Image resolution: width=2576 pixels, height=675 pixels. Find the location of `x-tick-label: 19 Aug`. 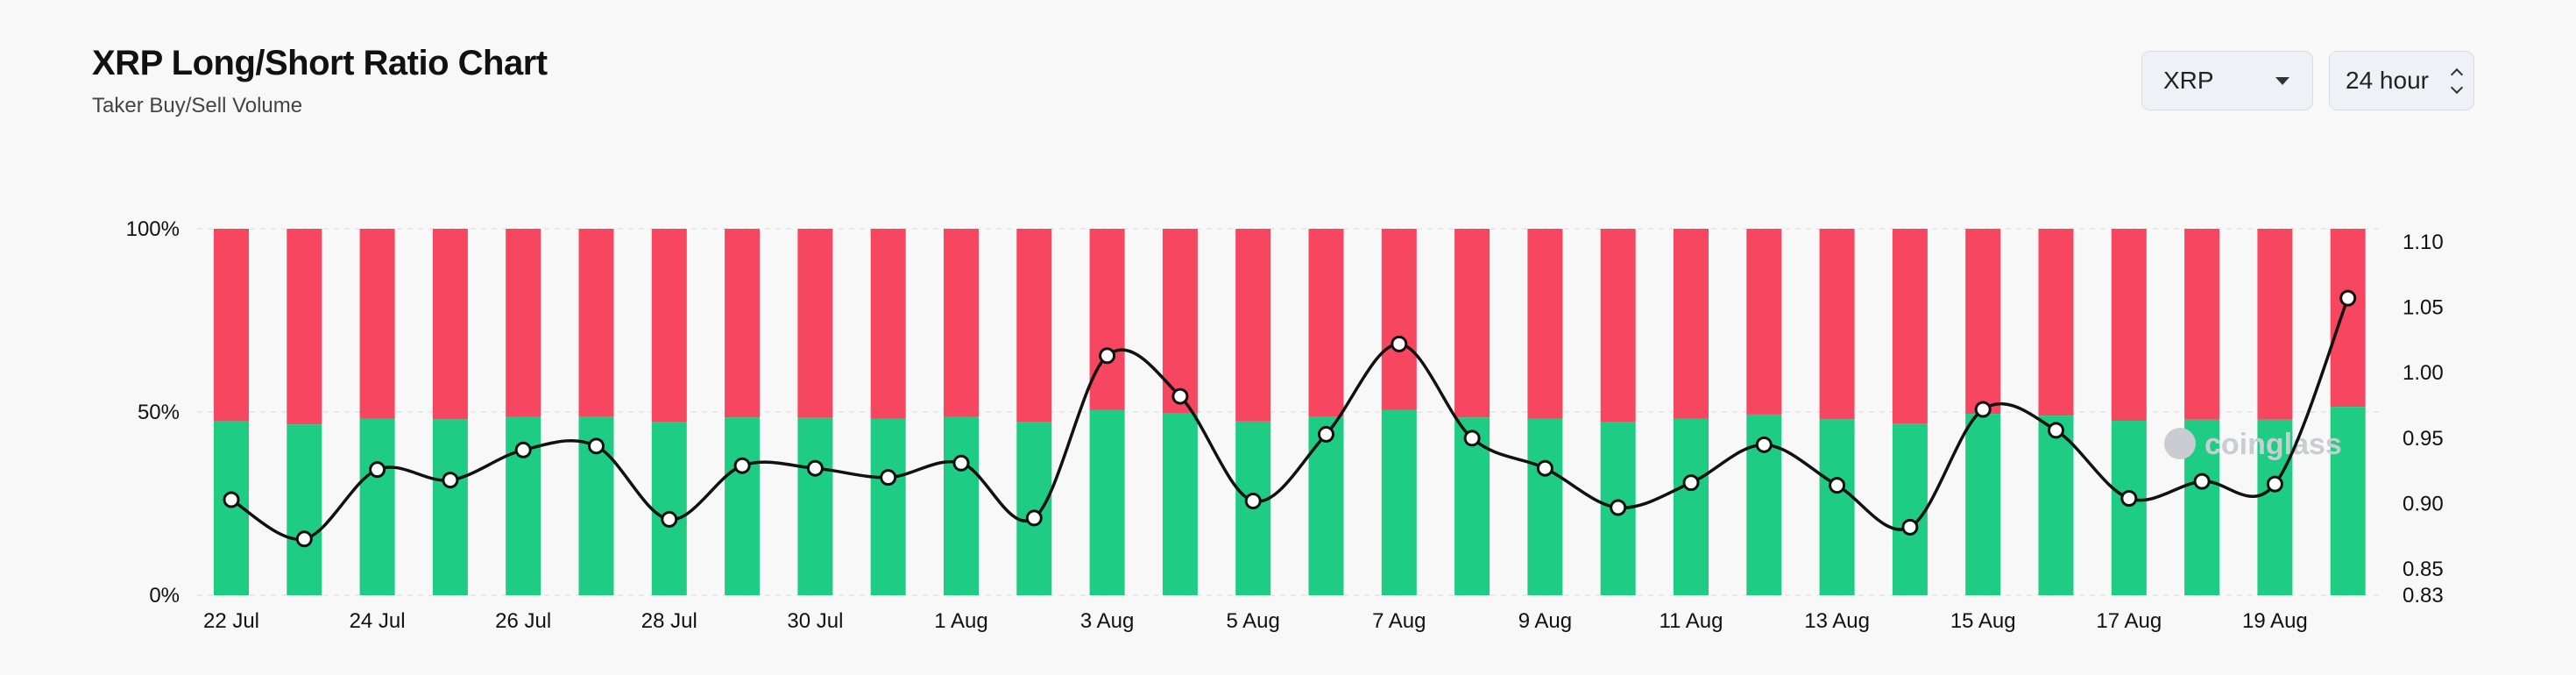

x-tick-label: 19 Aug is located at coordinates (2275, 621).